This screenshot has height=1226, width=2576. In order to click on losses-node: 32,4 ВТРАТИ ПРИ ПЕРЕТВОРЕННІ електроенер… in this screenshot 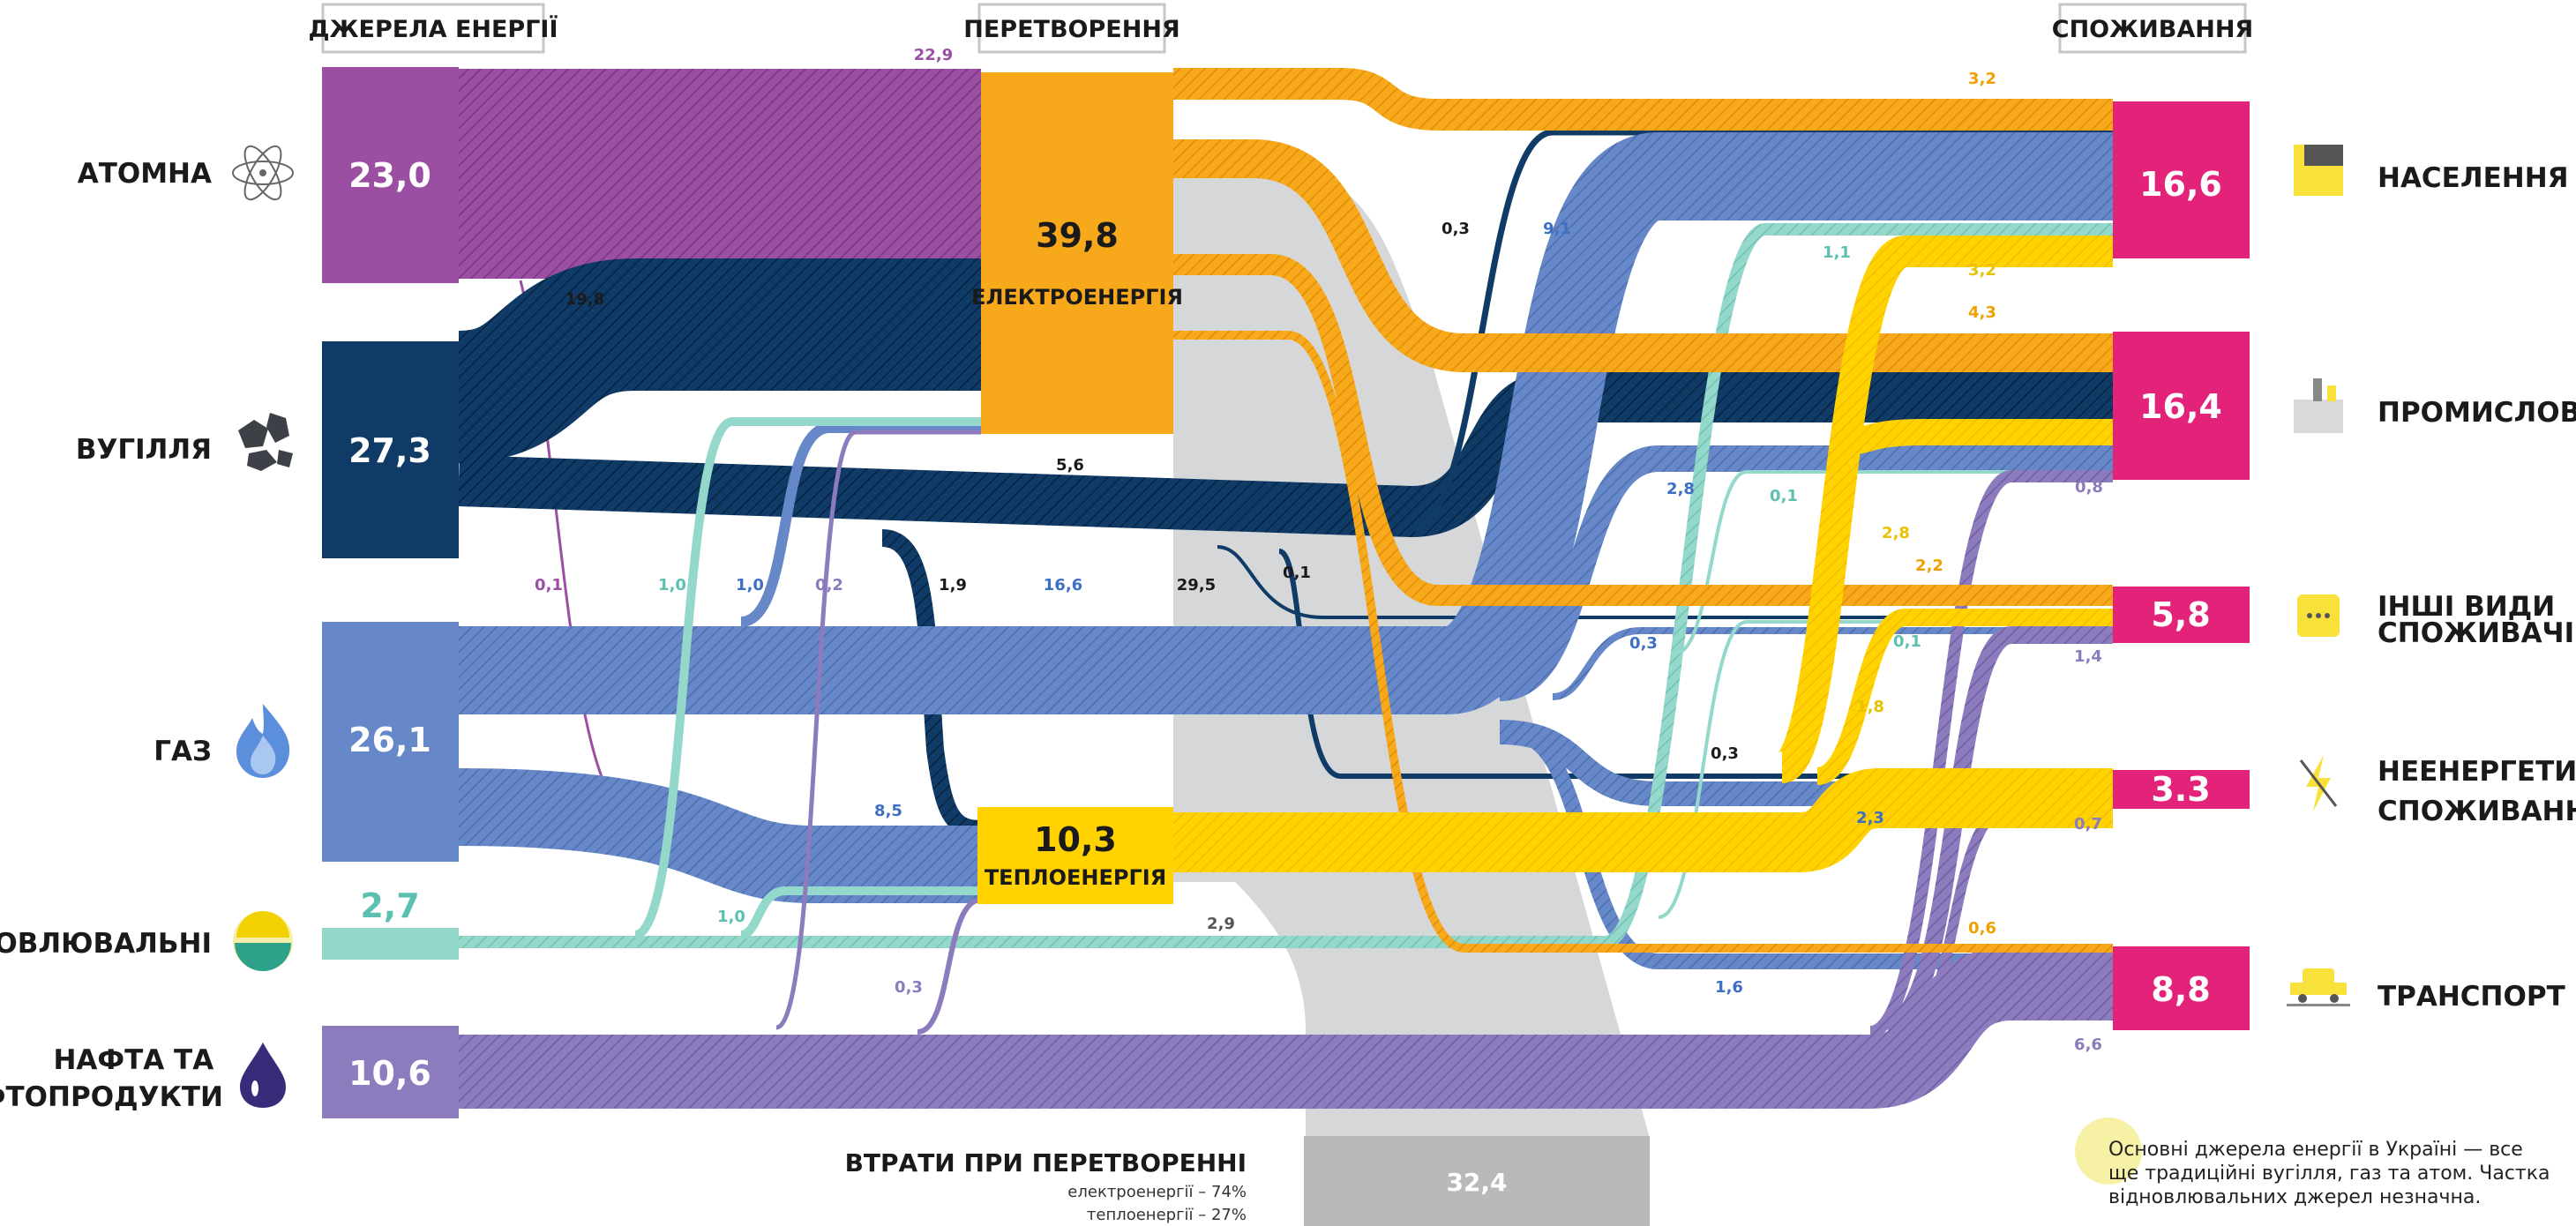, I will do `click(1247, 1181)`.